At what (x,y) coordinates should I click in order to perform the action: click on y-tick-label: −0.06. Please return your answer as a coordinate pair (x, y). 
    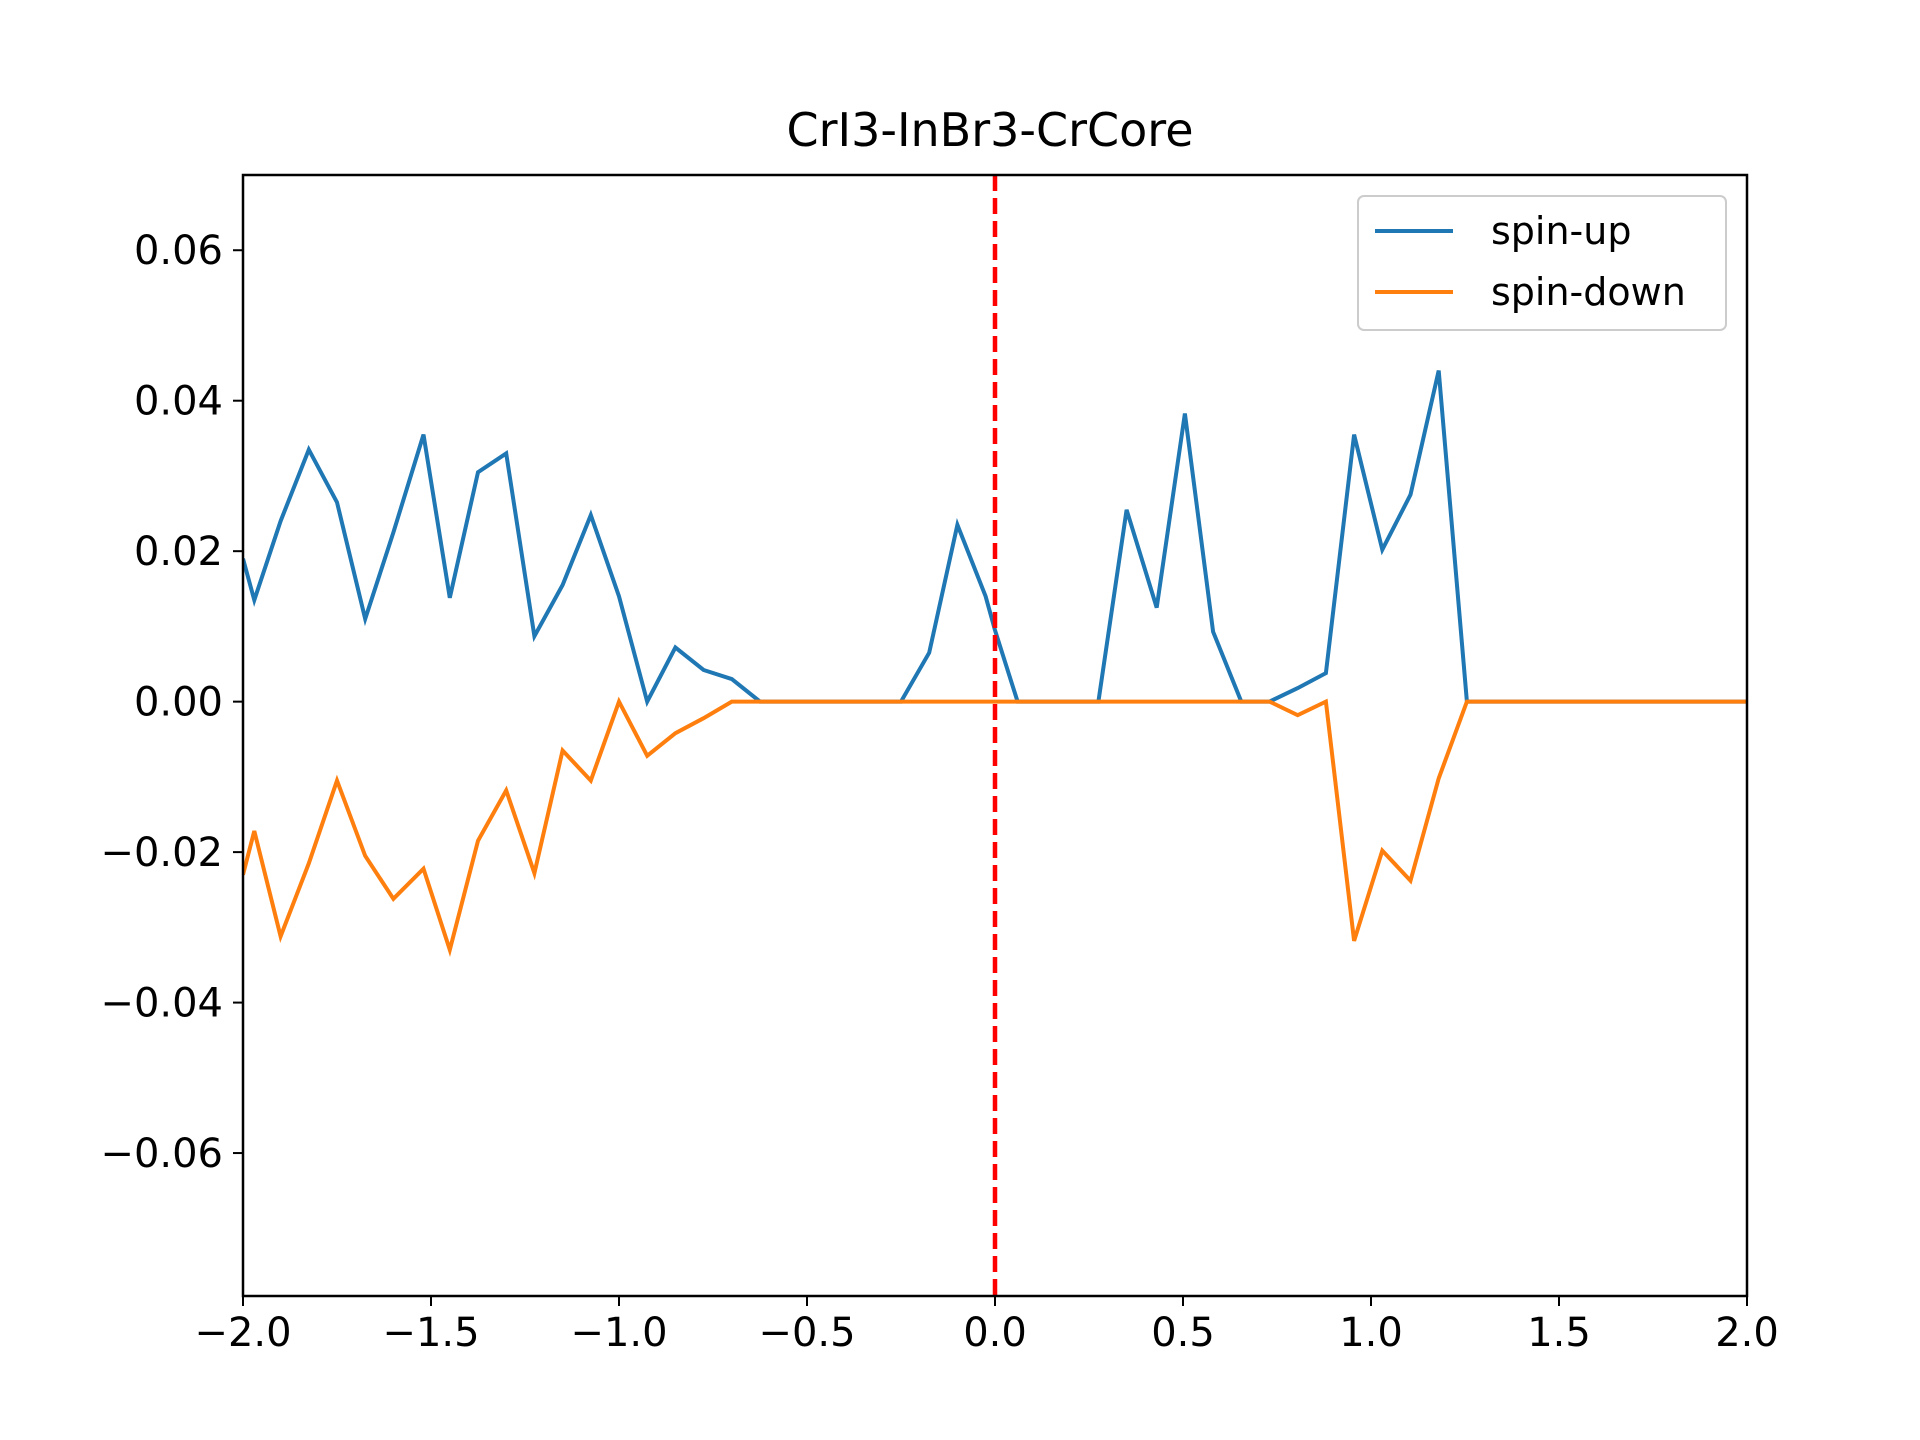
    Looking at the image, I should click on (161, 1154).